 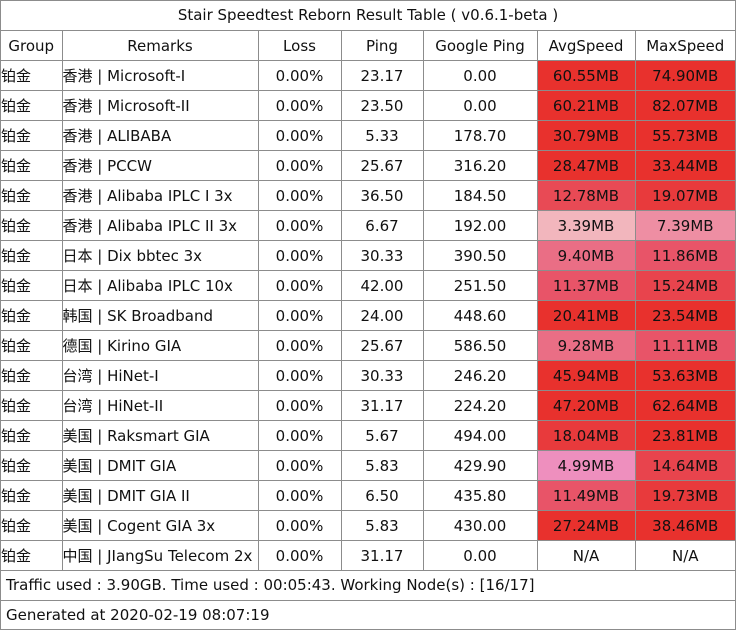 I want to click on cell-remarks: 香港 | Microsoft-II, so click(x=160, y=105).